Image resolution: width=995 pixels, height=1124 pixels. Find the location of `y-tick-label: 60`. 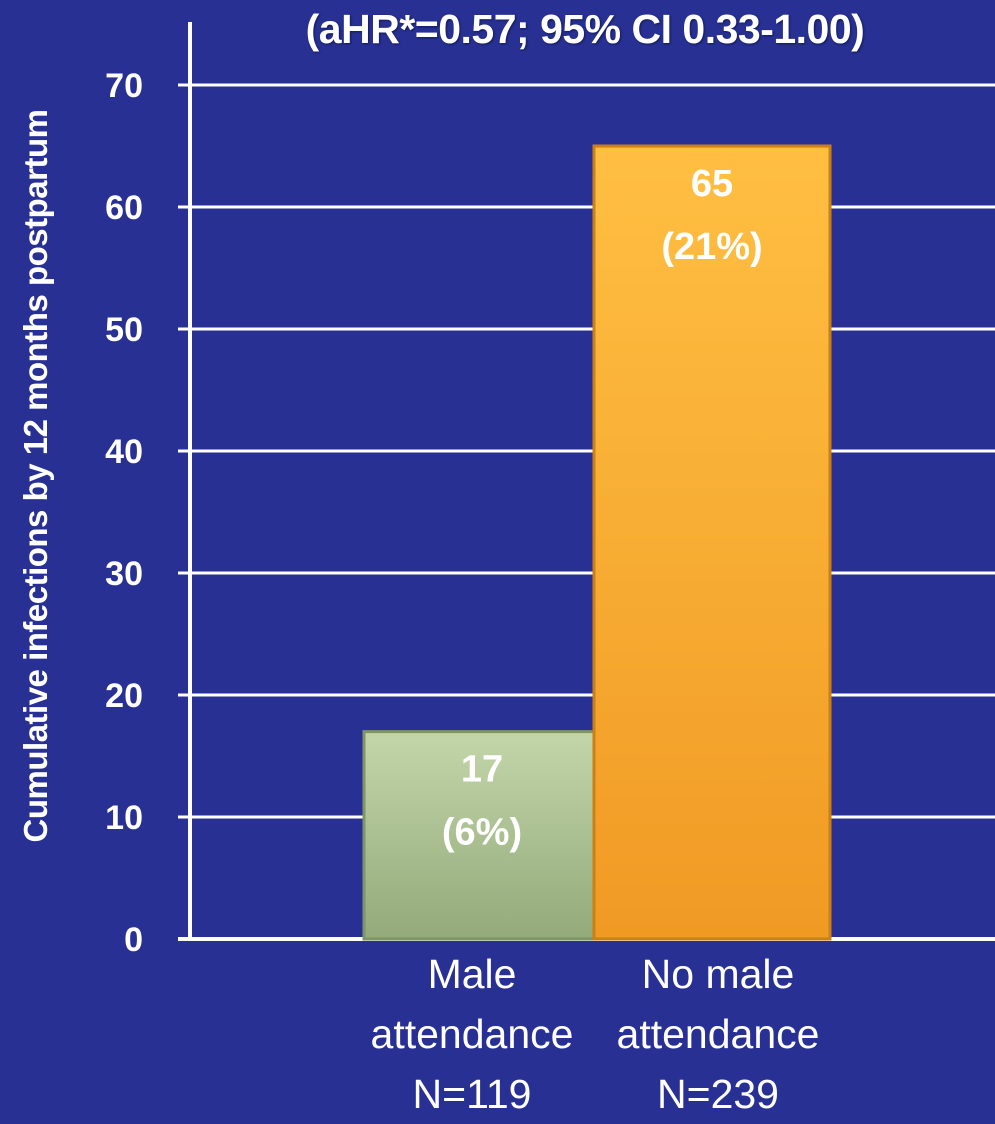

y-tick-label: 60 is located at coordinates (124, 208).